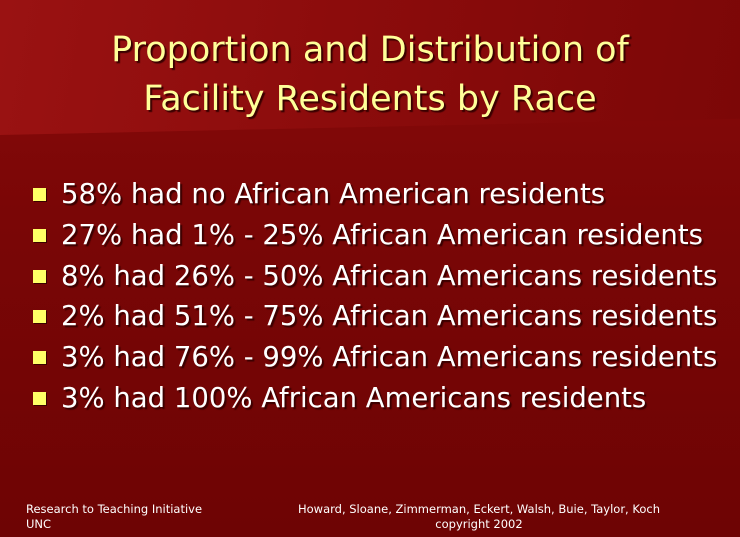  What do you see at coordinates (333, 194) in the screenshot?
I see `bullet-text: 58% had no African American residents` at bounding box center [333, 194].